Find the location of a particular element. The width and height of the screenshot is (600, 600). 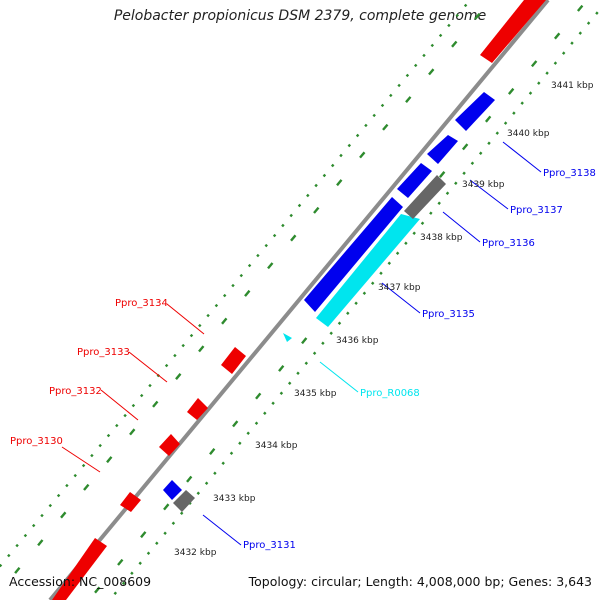

tick-label-3437: 3437 kbp is located at coordinates (399, 288).